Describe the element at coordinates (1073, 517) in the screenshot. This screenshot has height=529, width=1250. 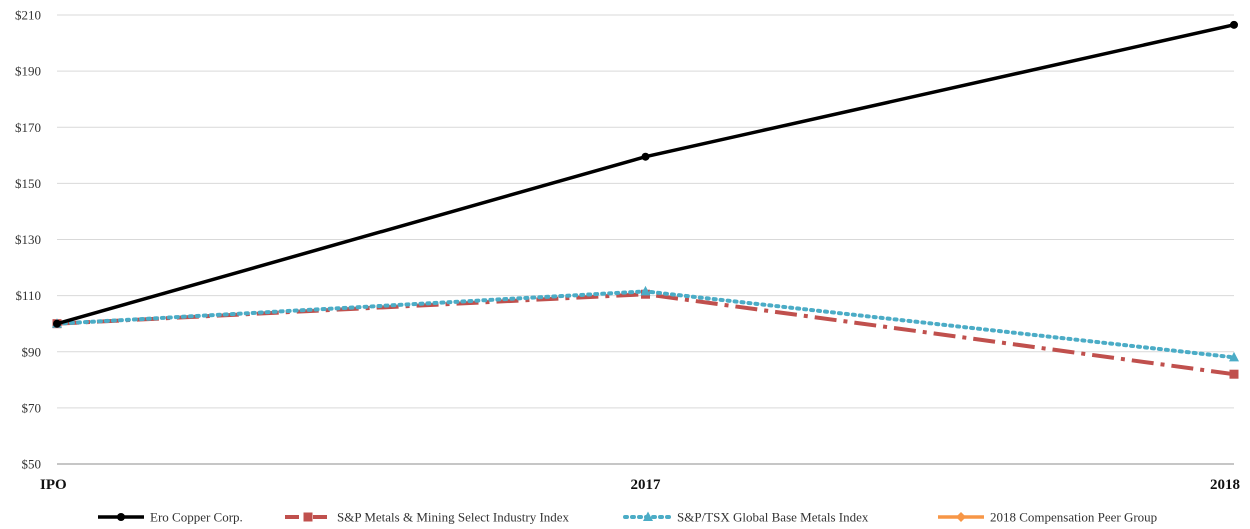
I see `legend-label: 2018 Compensation Peer Group` at that location.